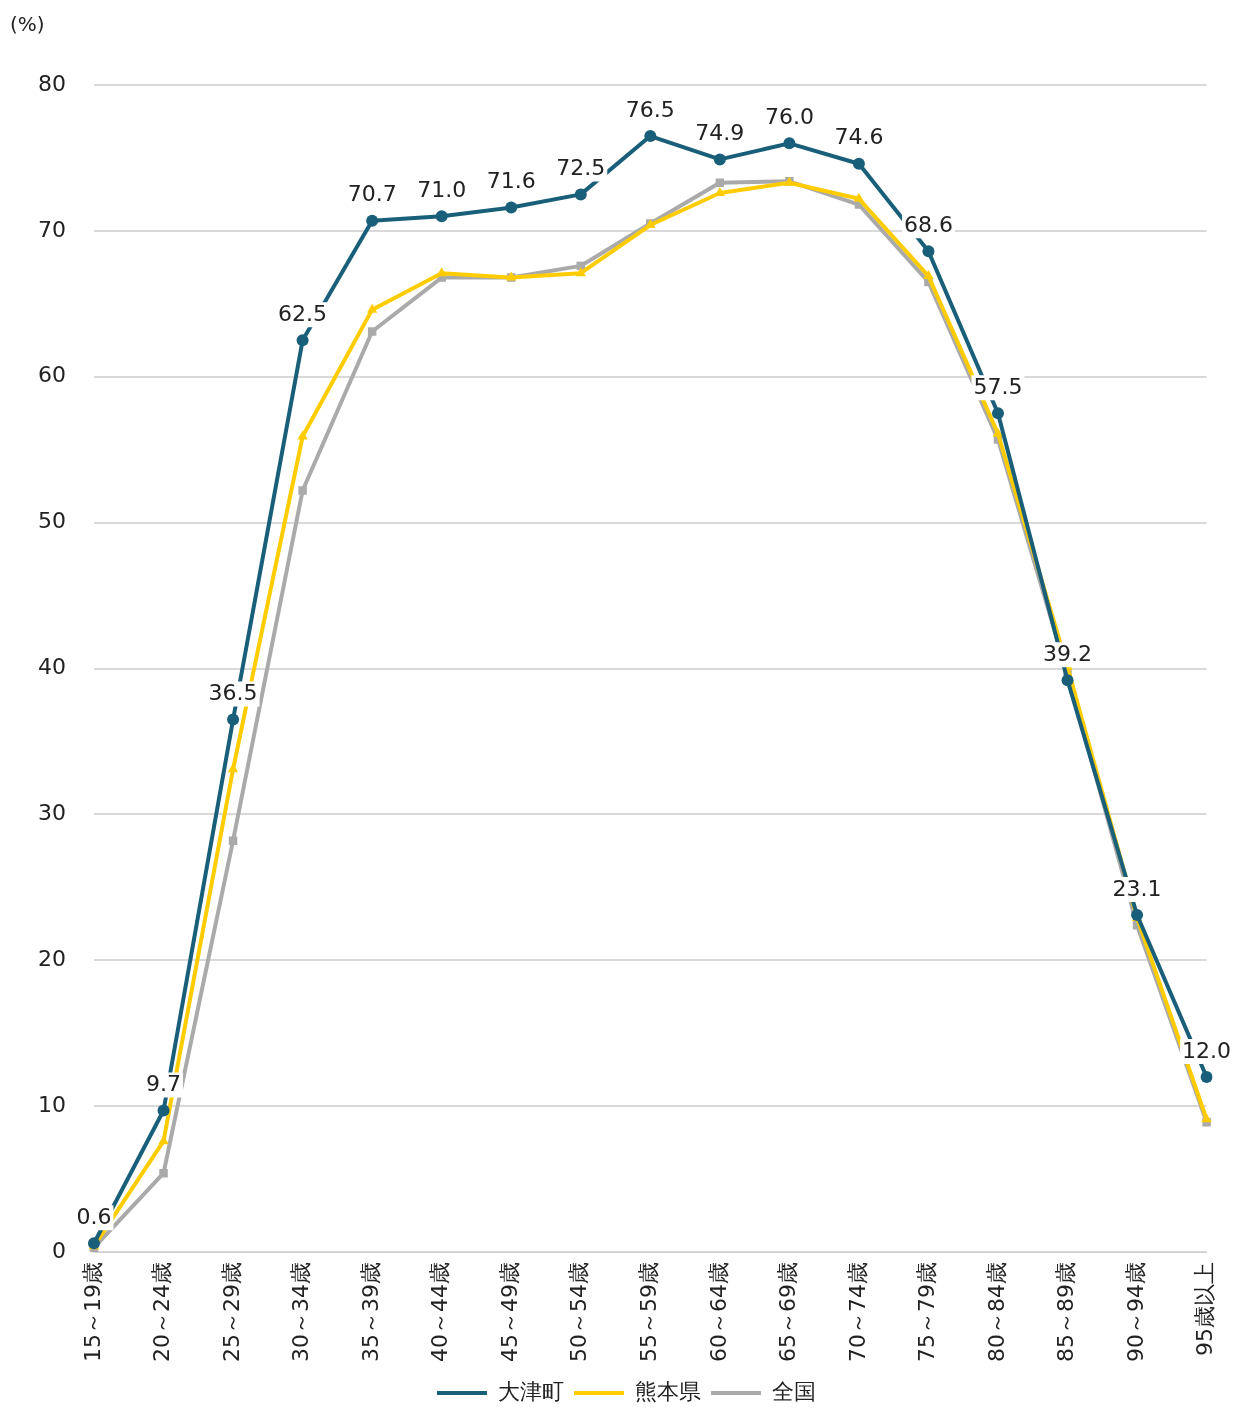 The image size is (1243, 1419). Describe the element at coordinates (51, 667) in the screenshot. I see `y-tick-label: 40` at that location.